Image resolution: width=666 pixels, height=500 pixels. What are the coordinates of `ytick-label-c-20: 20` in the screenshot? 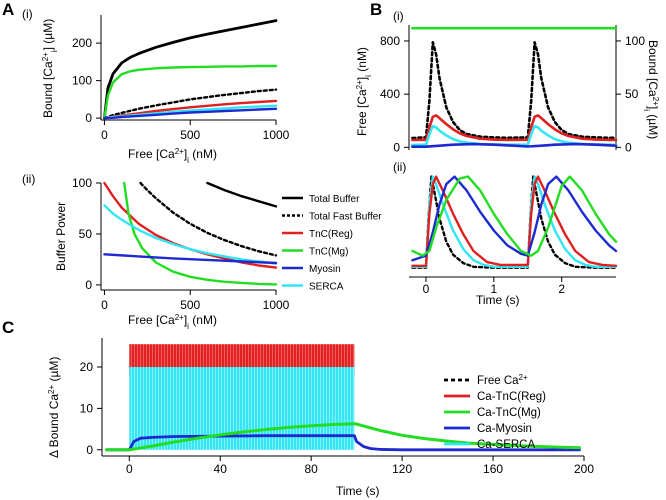 It's located at (87, 367).